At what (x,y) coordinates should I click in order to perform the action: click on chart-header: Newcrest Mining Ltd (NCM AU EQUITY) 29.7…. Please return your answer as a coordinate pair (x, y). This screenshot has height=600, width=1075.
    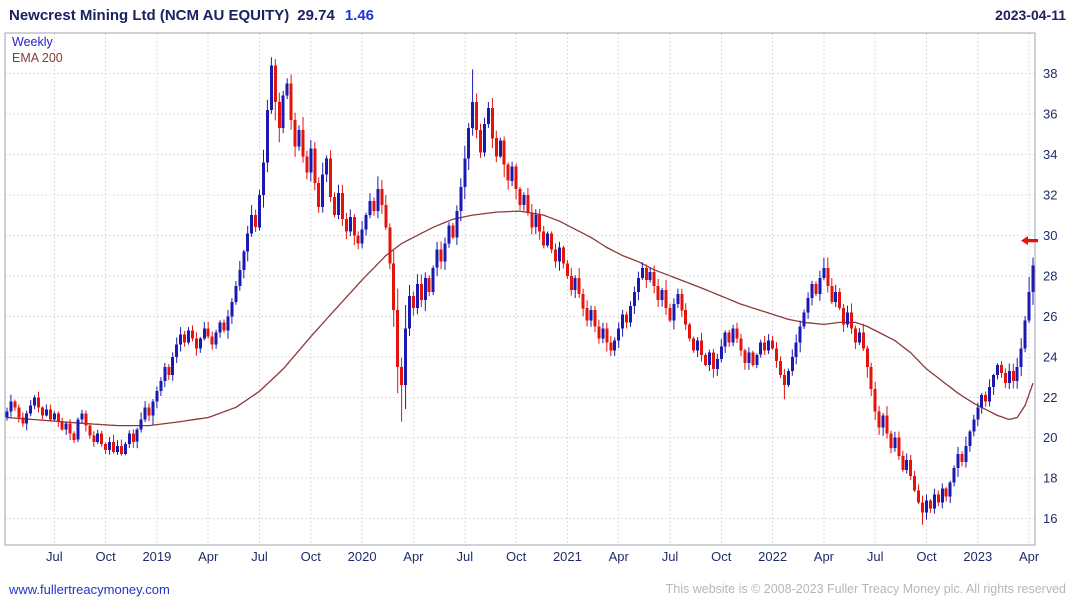
    Looking at the image, I should click on (537, 15).